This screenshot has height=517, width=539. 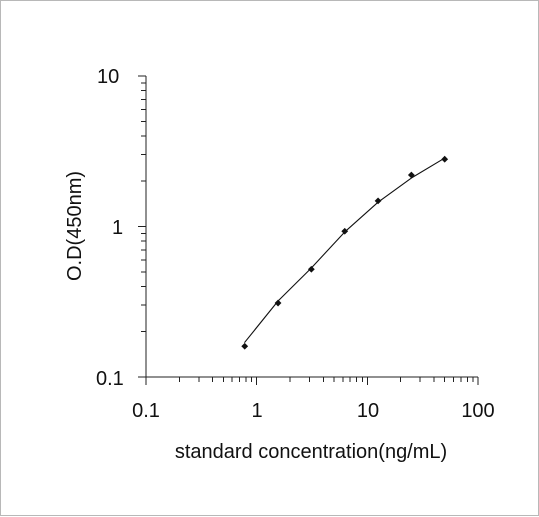 I want to click on x-axis-label: standard concentration(ng/mL), so click(x=311, y=452).